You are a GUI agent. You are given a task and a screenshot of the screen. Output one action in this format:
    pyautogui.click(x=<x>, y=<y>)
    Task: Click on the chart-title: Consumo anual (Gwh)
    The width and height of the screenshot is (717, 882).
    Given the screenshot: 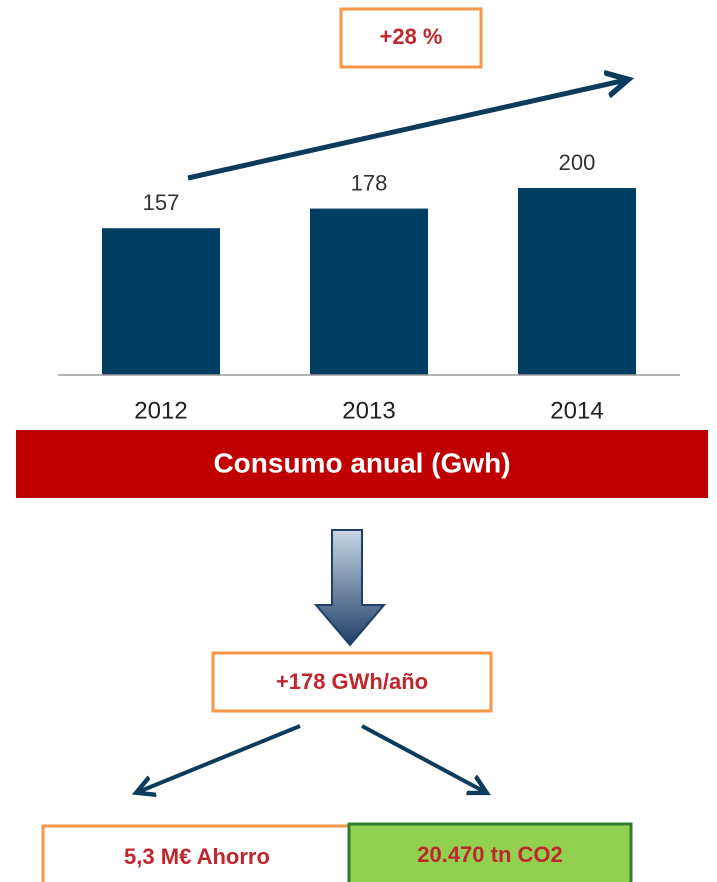 What is the action you would take?
    pyautogui.click(x=361, y=462)
    